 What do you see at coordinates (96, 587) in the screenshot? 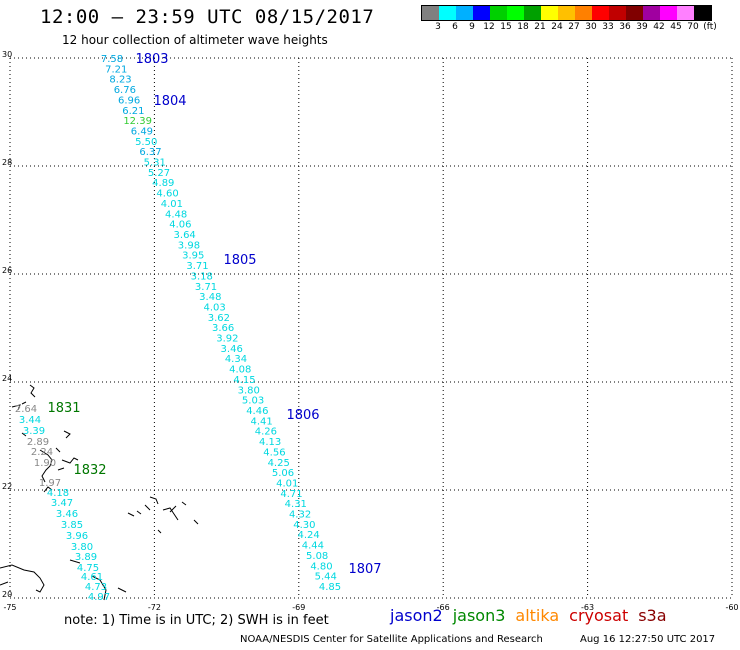
I see `wave-height-value: 4.73` at bounding box center [96, 587].